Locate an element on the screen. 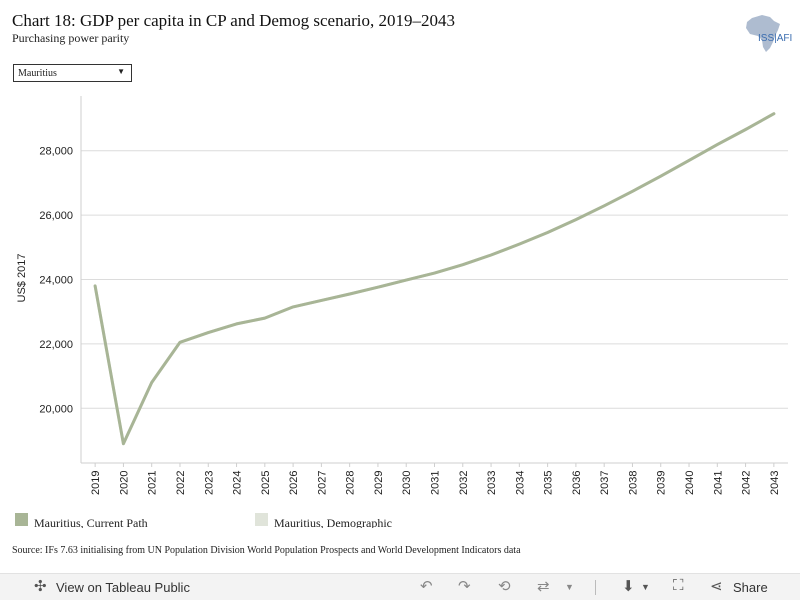  africa-map-logo-icon is located at coordinates (763, 33).